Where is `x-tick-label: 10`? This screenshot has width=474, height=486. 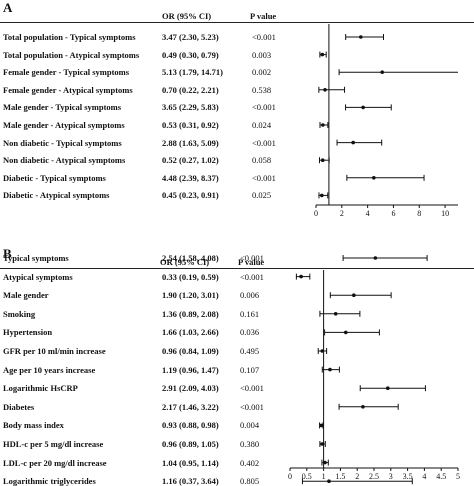 x-tick-label: 10 is located at coordinates (445, 213).